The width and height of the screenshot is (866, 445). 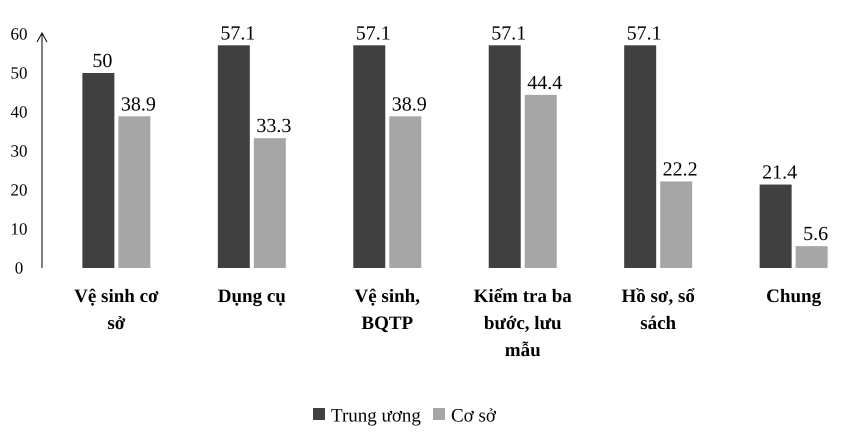 What do you see at coordinates (19, 151) in the screenshot?
I see `y-tick-label: 30` at bounding box center [19, 151].